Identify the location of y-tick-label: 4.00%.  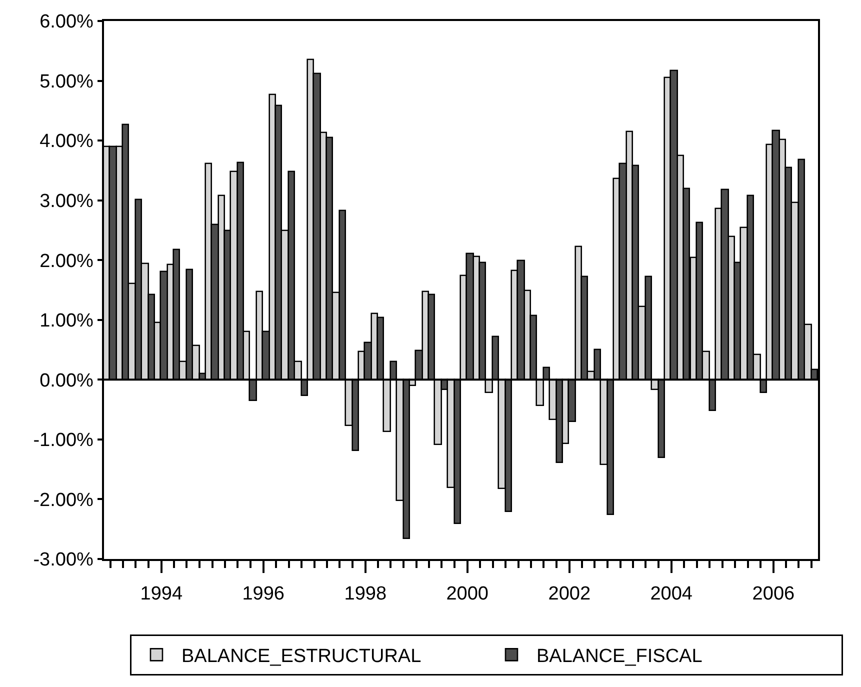
(67, 141).